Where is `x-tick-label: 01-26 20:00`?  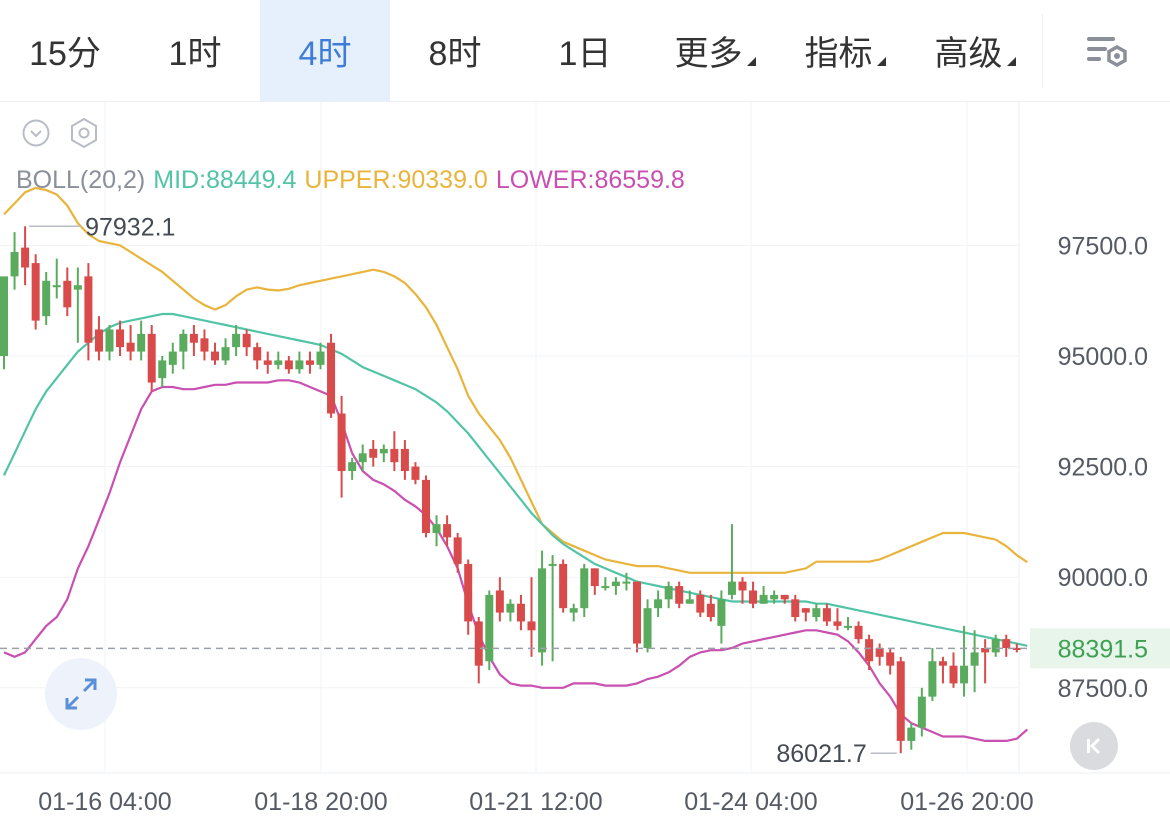
x-tick-label: 01-26 20:00 is located at coordinates (966, 802).